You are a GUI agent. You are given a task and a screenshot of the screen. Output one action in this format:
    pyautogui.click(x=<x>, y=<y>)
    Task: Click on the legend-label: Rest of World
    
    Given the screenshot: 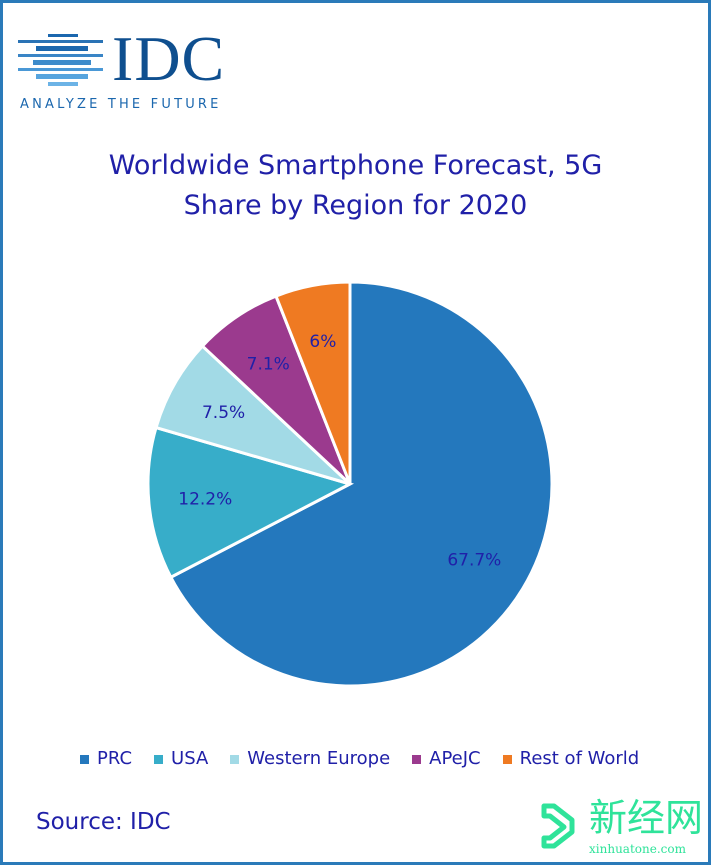 What is the action you would take?
    pyautogui.click(x=579, y=758)
    